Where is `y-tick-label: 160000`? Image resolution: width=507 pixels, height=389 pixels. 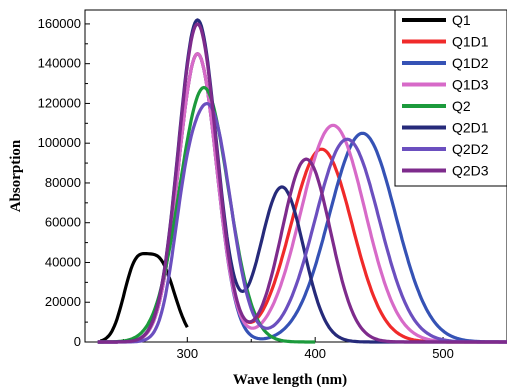 y-tick-label: 160000 is located at coordinates (59, 23).